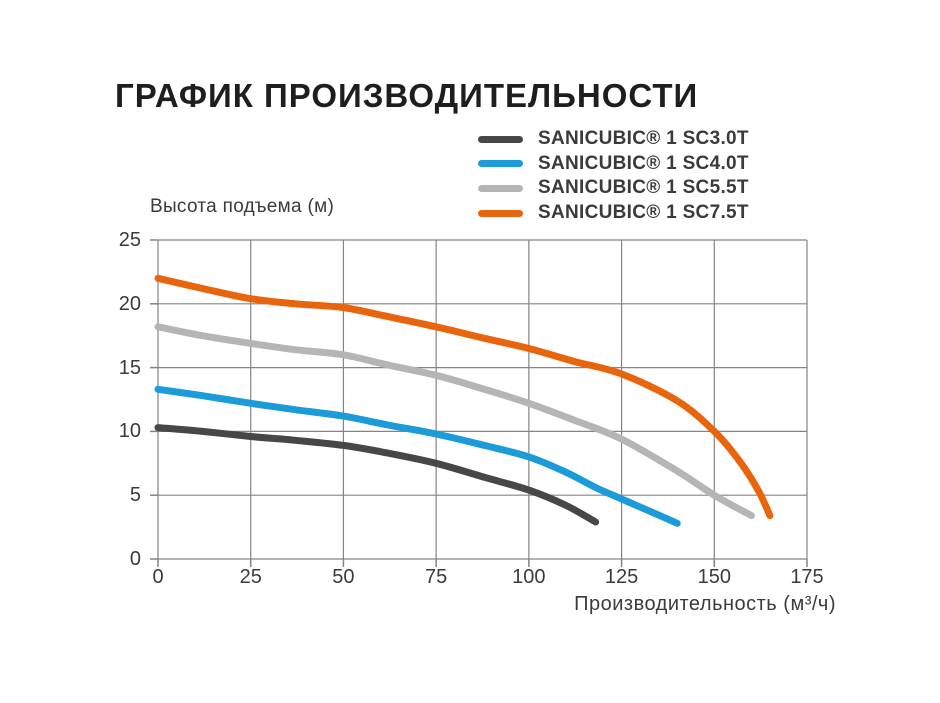 The width and height of the screenshot is (940, 703). Describe the element at coordinates (135, 559) in the screenshot. I see `y-tick-label-0: 0` at that location.